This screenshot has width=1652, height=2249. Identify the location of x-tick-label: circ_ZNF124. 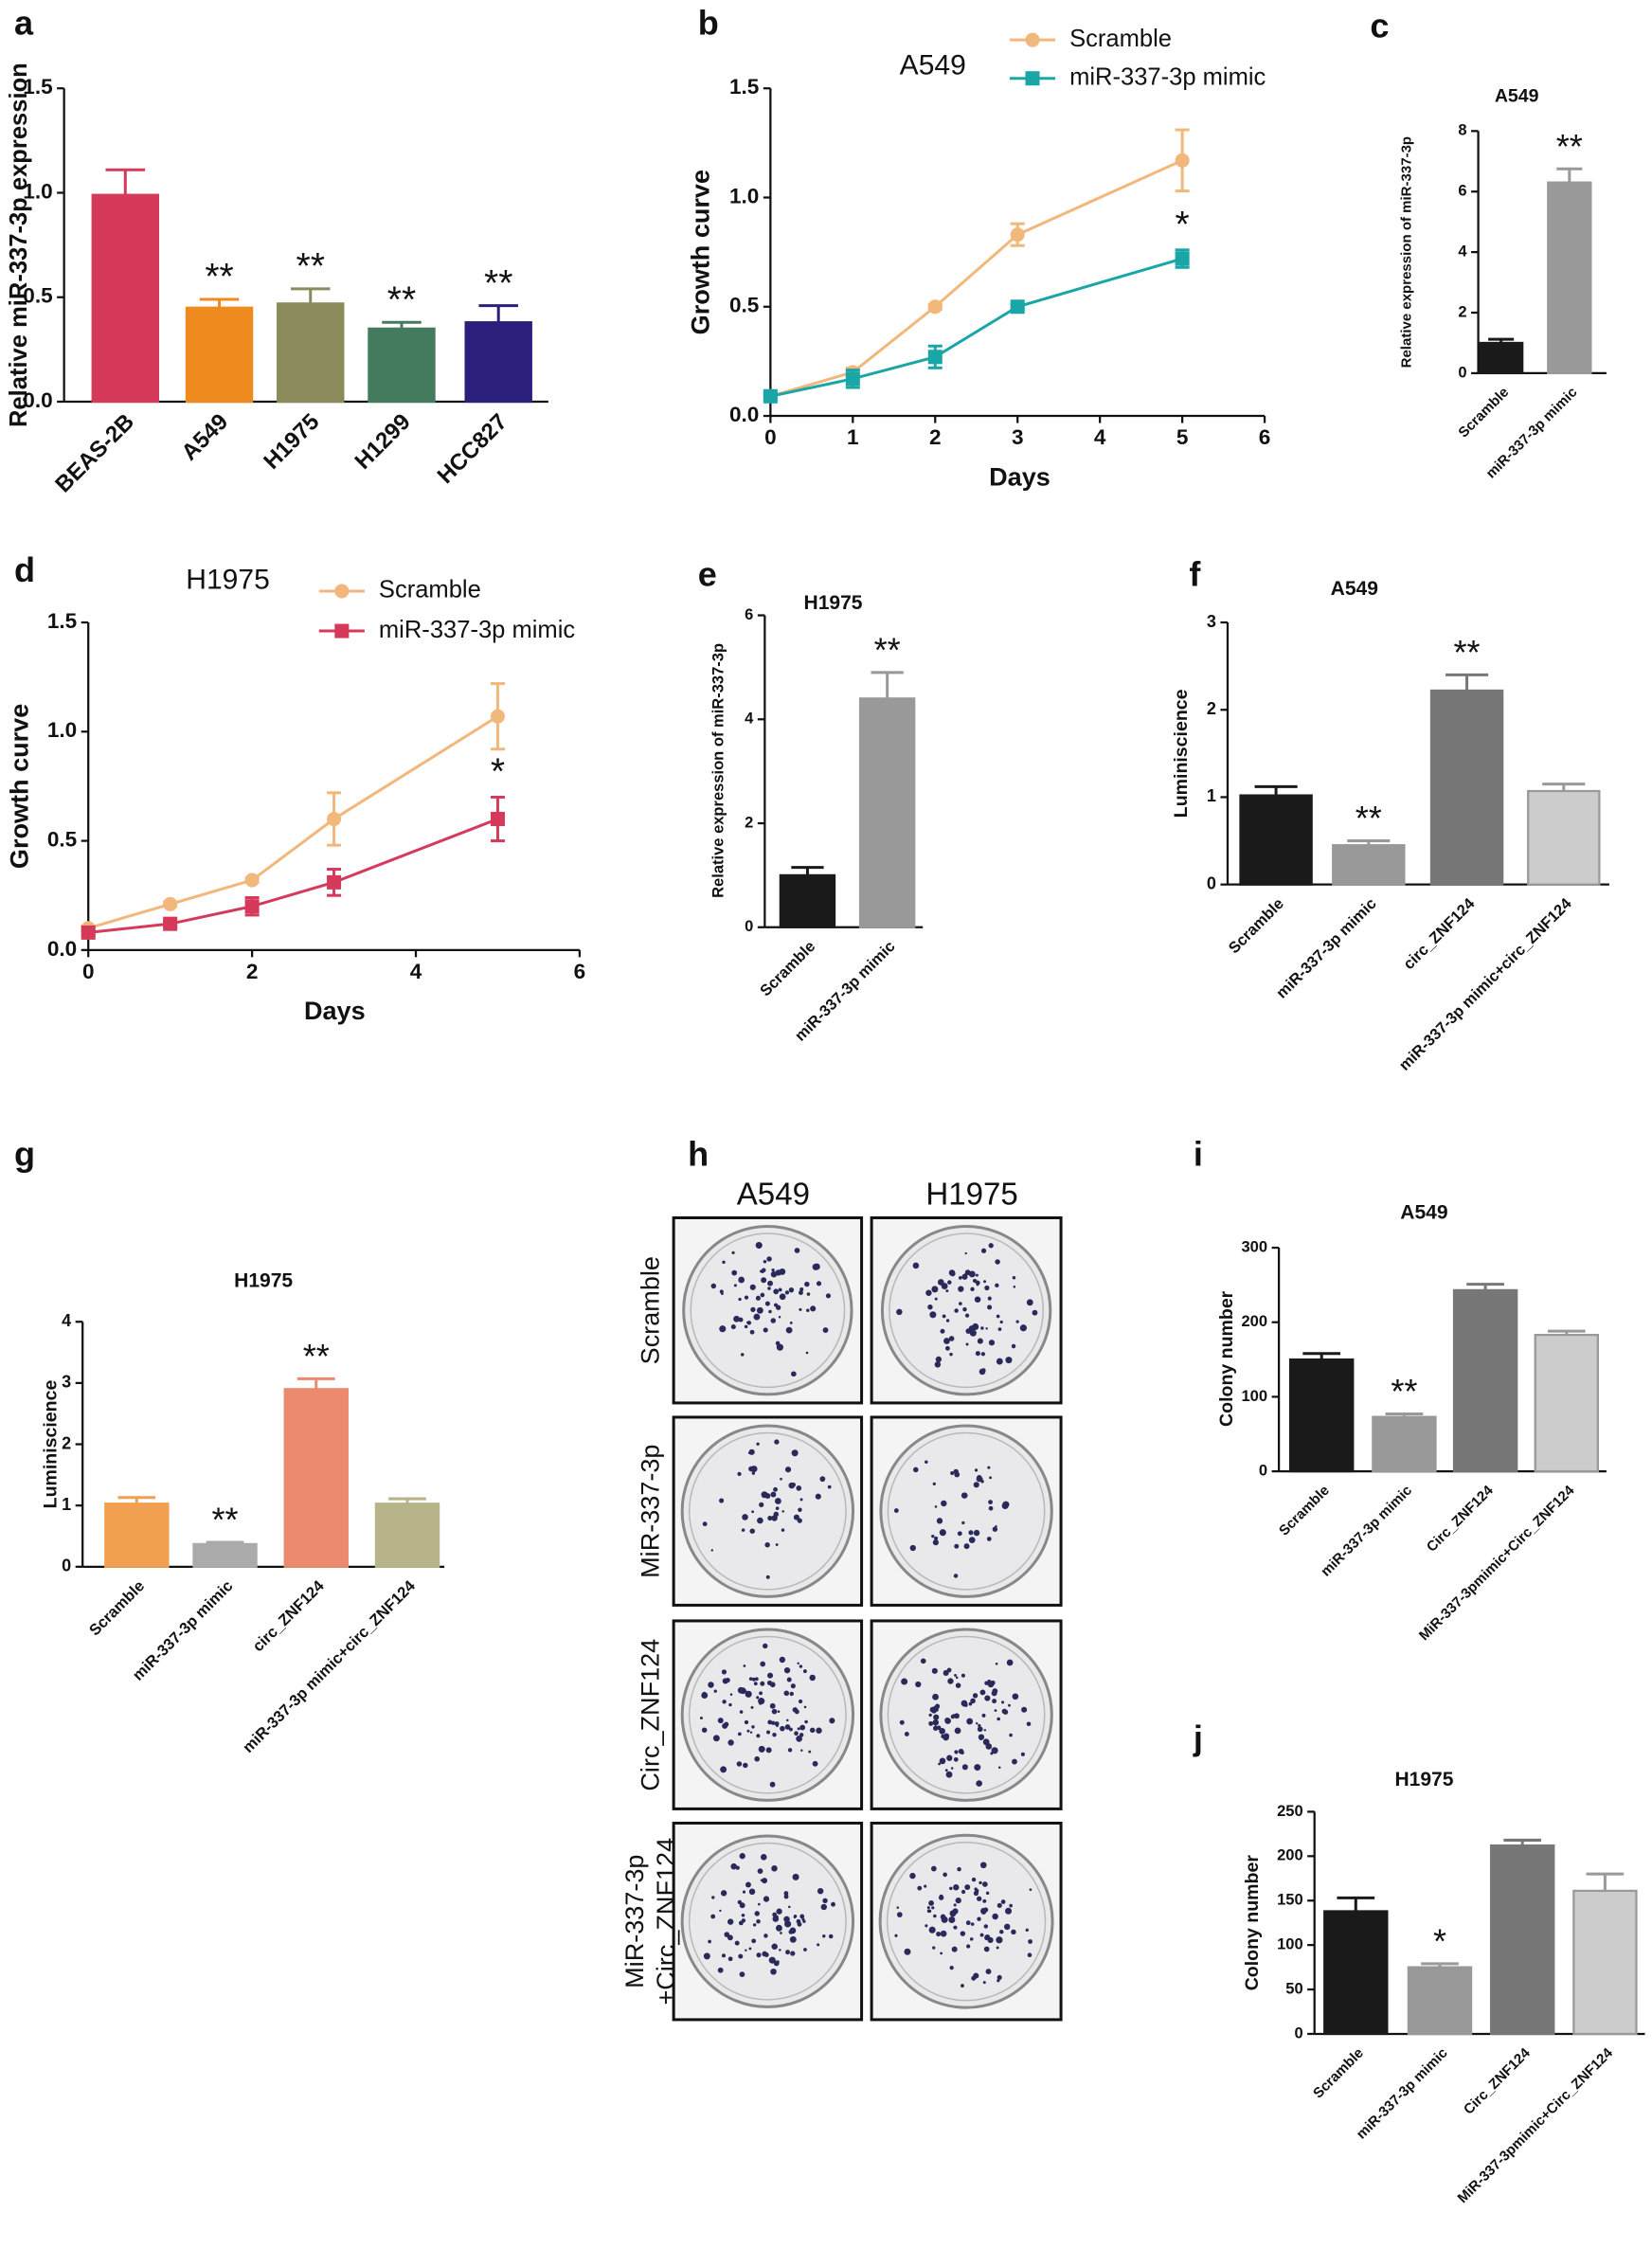
(1439, 933).